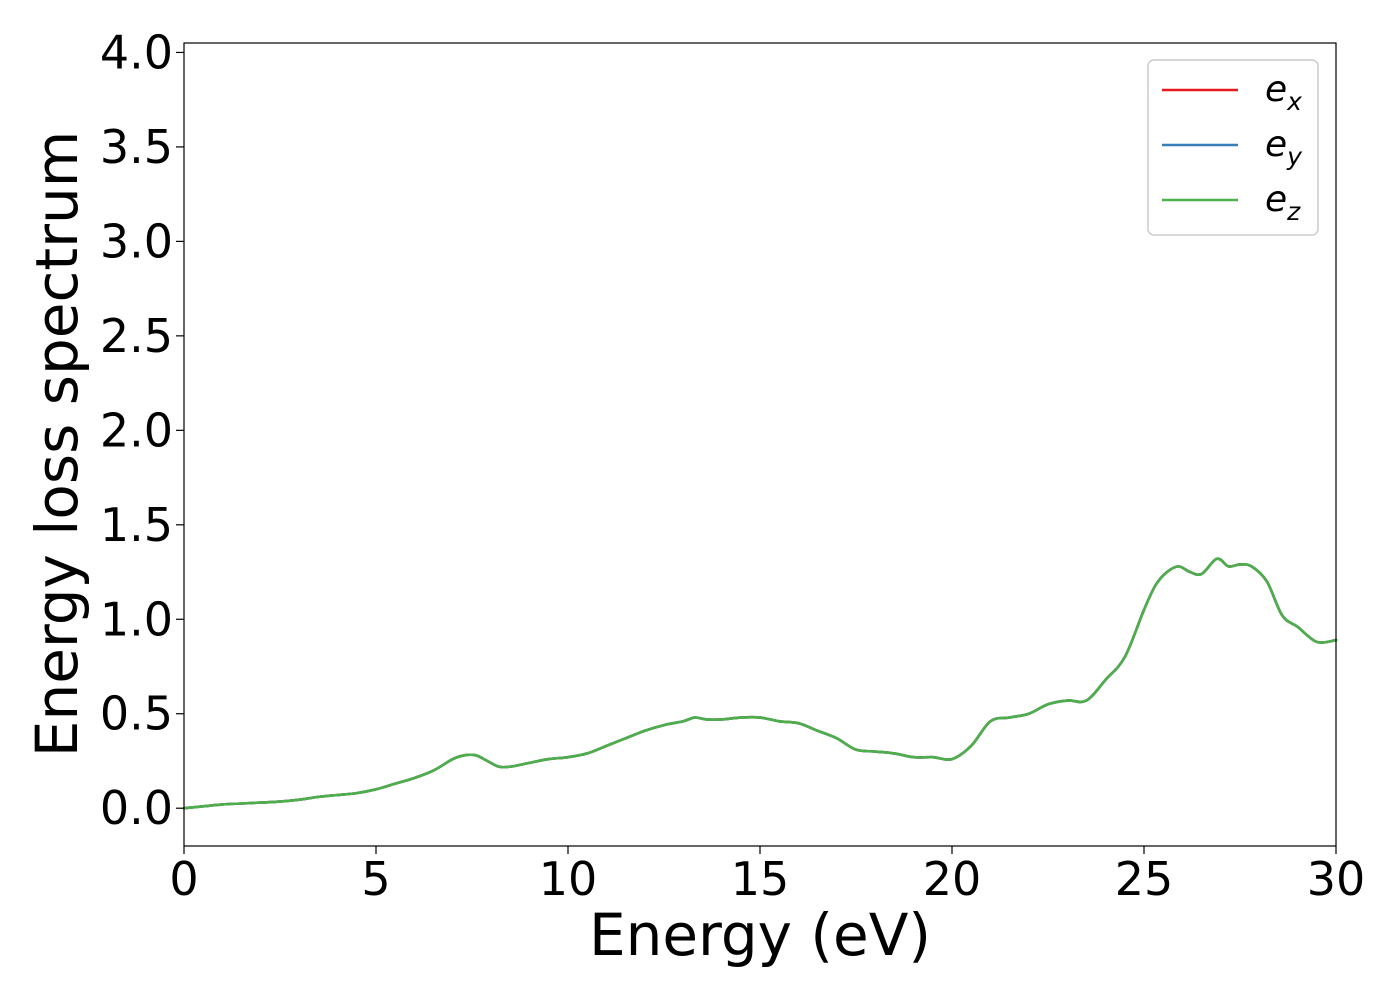 Image resolution: width=1400 pixels, height=1000 pixels. What do you see at coordinates (136, 430) in the screenshot?
I see `y-tick-label: 2.0` at bounding box center [136, 430].